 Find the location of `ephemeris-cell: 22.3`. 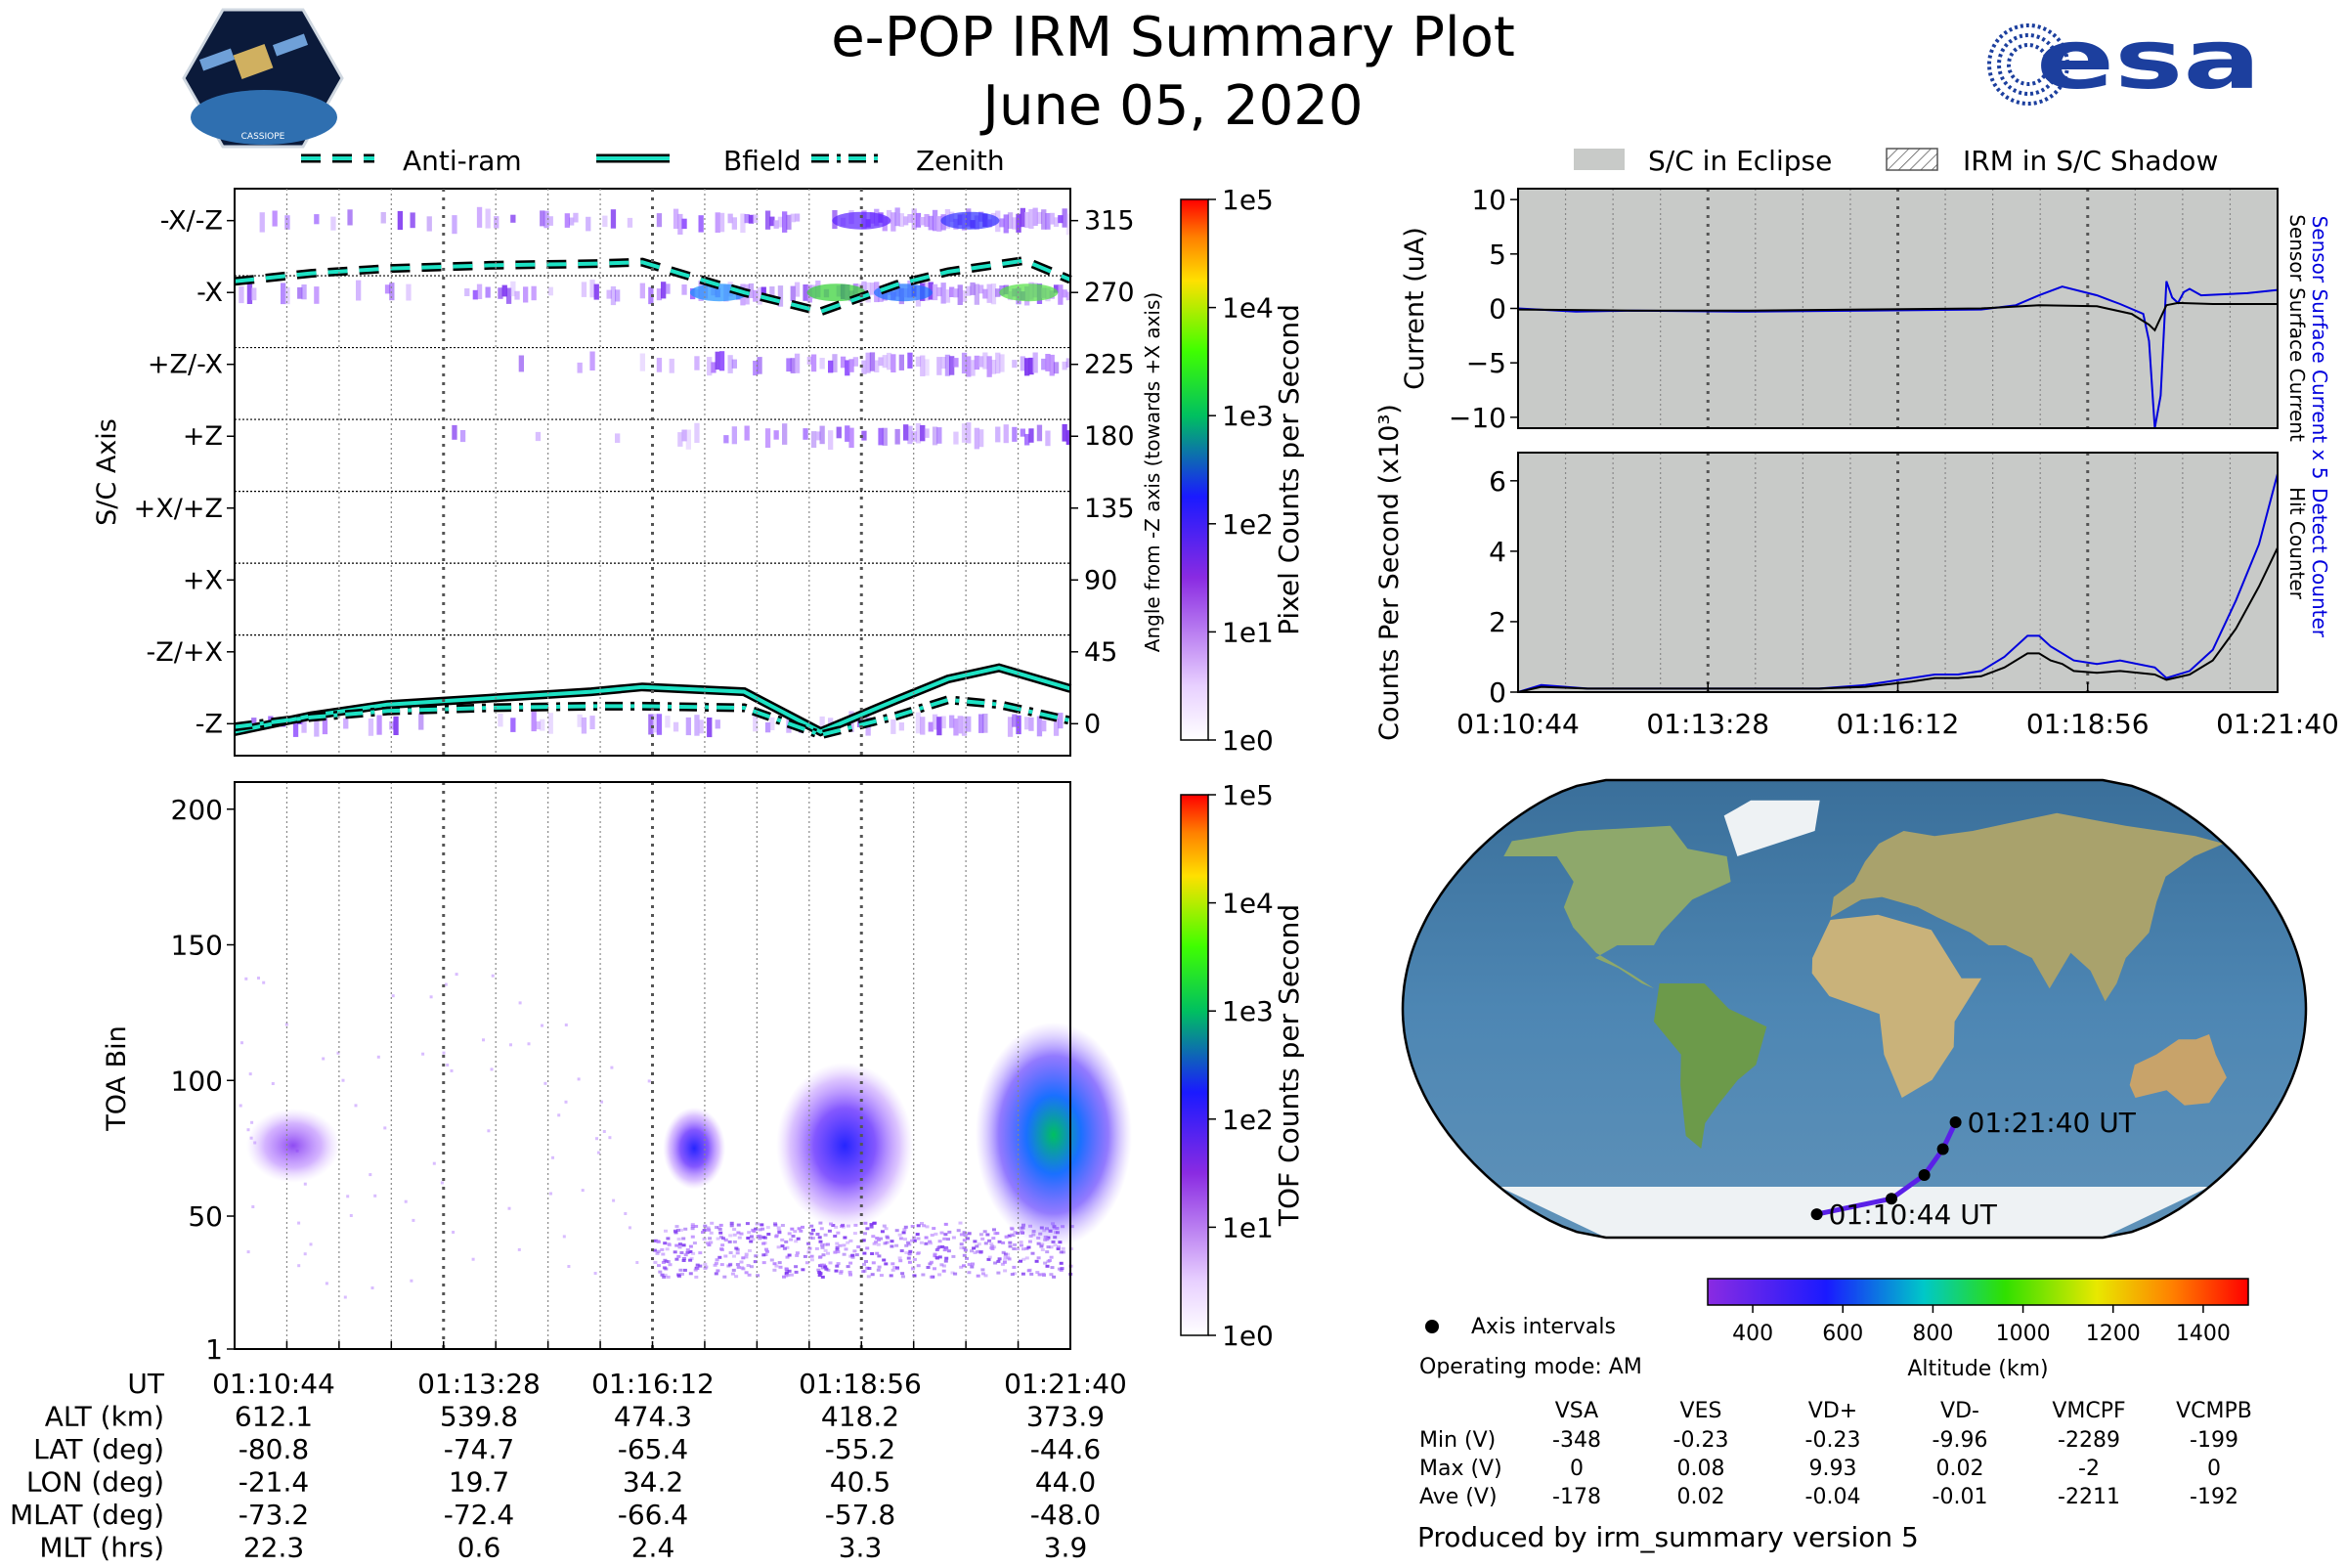

ephemeris-cell: 22.3 is located at coordinates (273, 1548).